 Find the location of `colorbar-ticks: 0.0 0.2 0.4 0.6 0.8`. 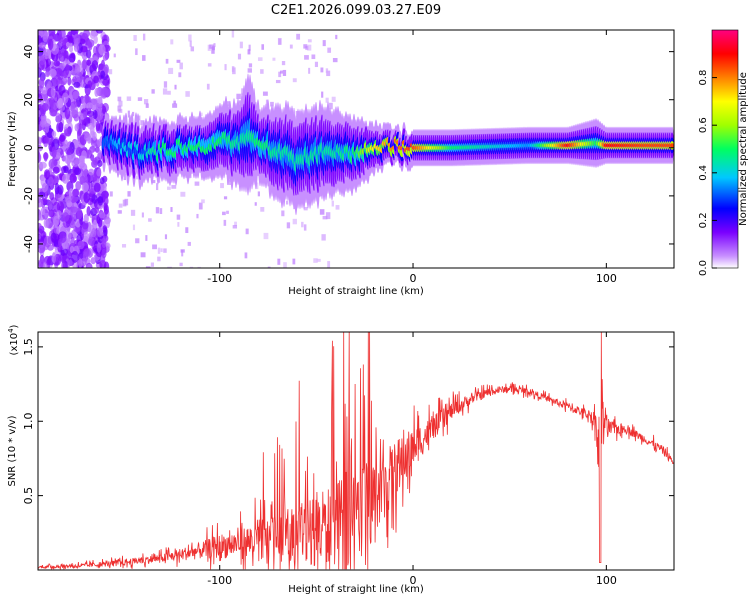

colorbar-ticks: 0.0 0.2 0.4 0.6 0.8 is located at coordinates (707, 173).